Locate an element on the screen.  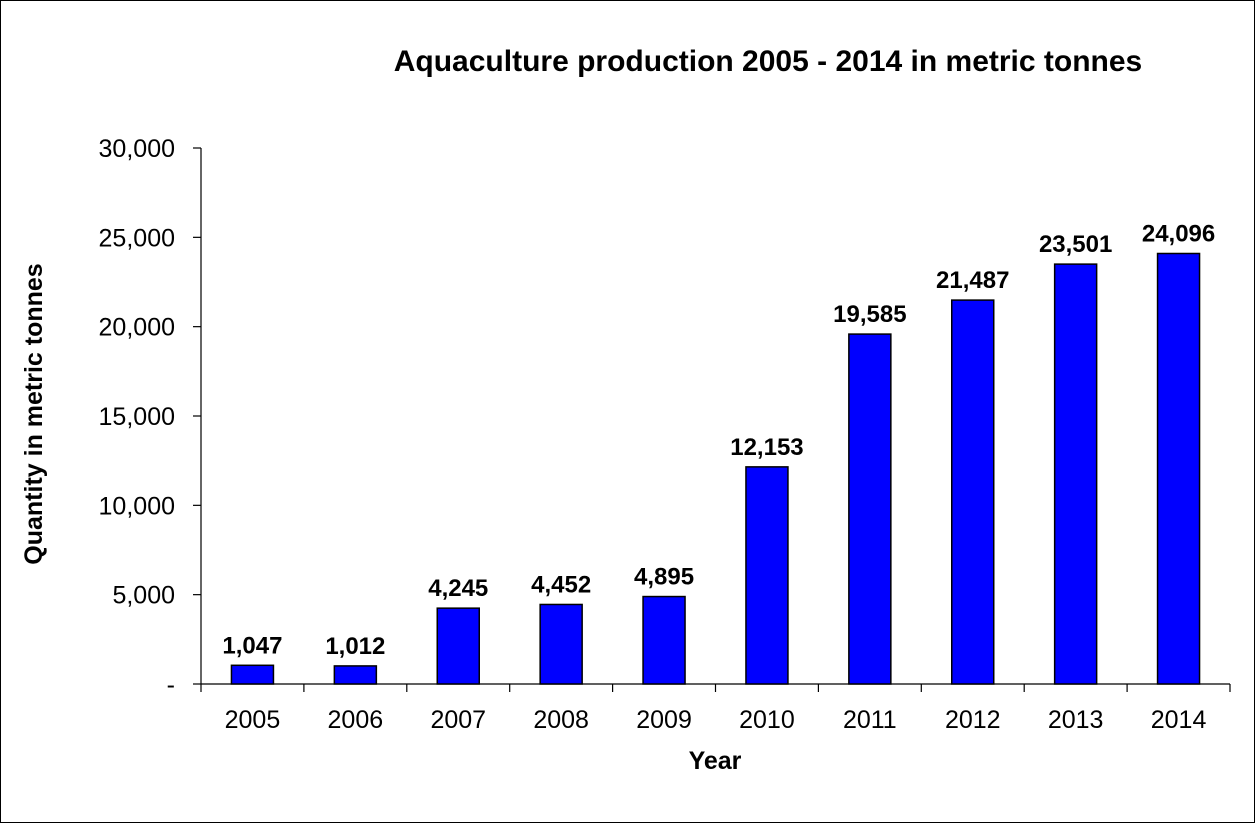
x-tick-label-2006: 2006 is located at coordinates (356, 720).